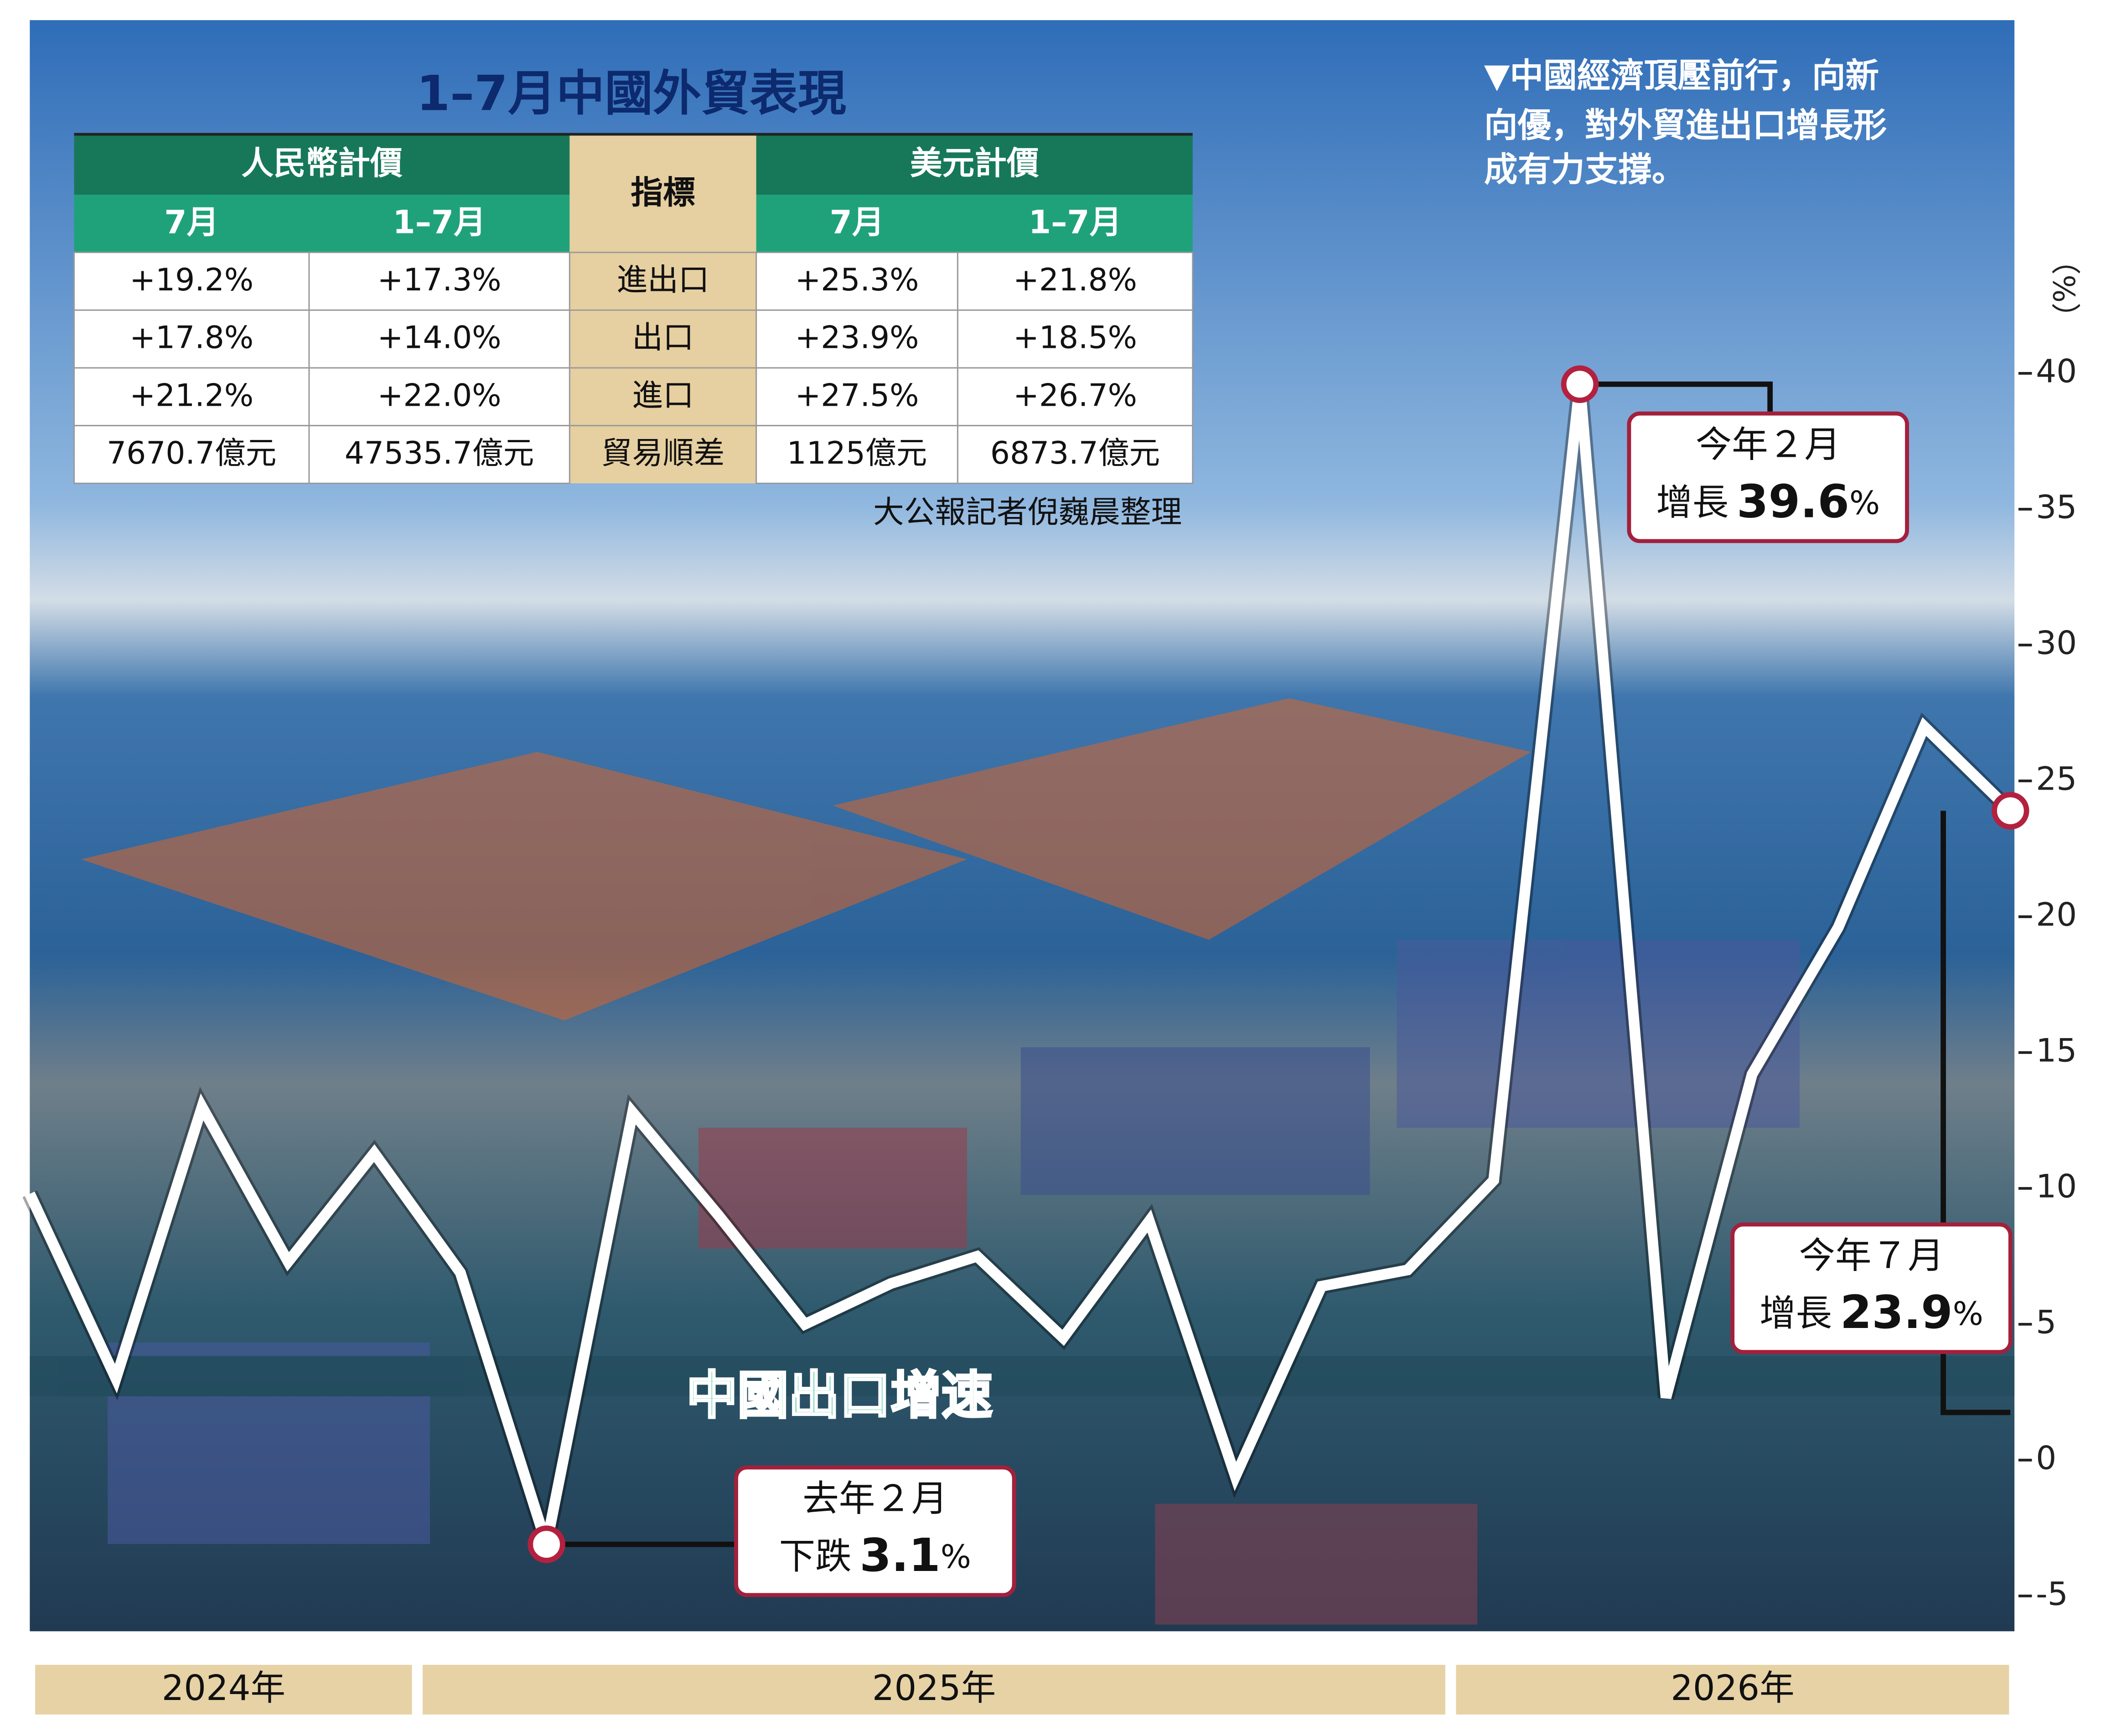 The image size is (2106, 1736). What do you see at coordinates (663, 453) in the screenshot?
I see `table-cell: 貿易順差` at bounding box center [663, 453].